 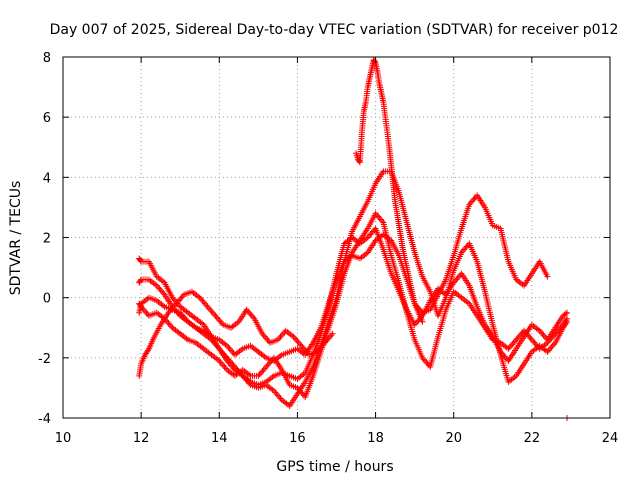 I want to click on x-tick-label: 10, so click(x=63, y=438).